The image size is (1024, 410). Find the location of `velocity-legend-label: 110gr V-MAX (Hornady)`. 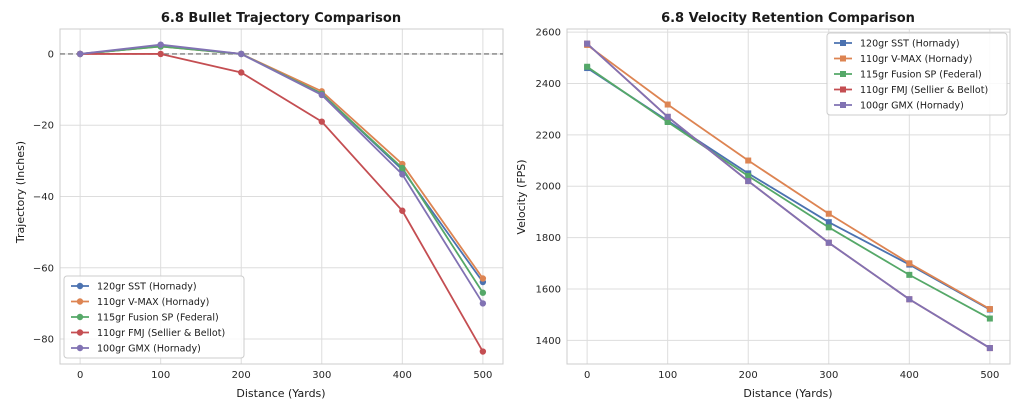

velocity-legend-label: 110gr V-MAX (Hornady) is located at coordinates (916, 59).